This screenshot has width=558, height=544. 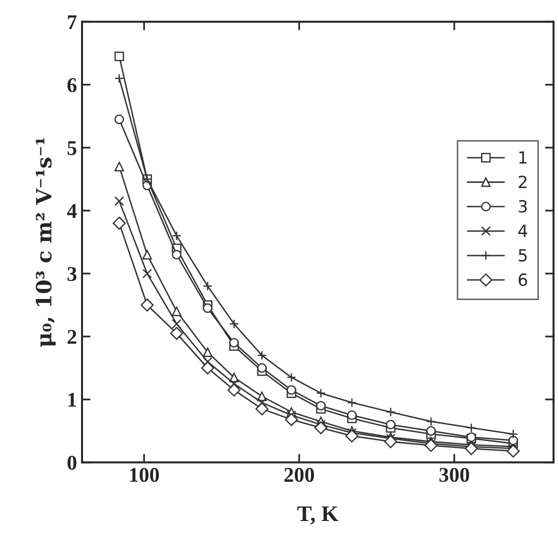 What do you see at coordinates (523, 279) in the screenshot?
I see `legend-label: 6` at bounding box center [523, 279].